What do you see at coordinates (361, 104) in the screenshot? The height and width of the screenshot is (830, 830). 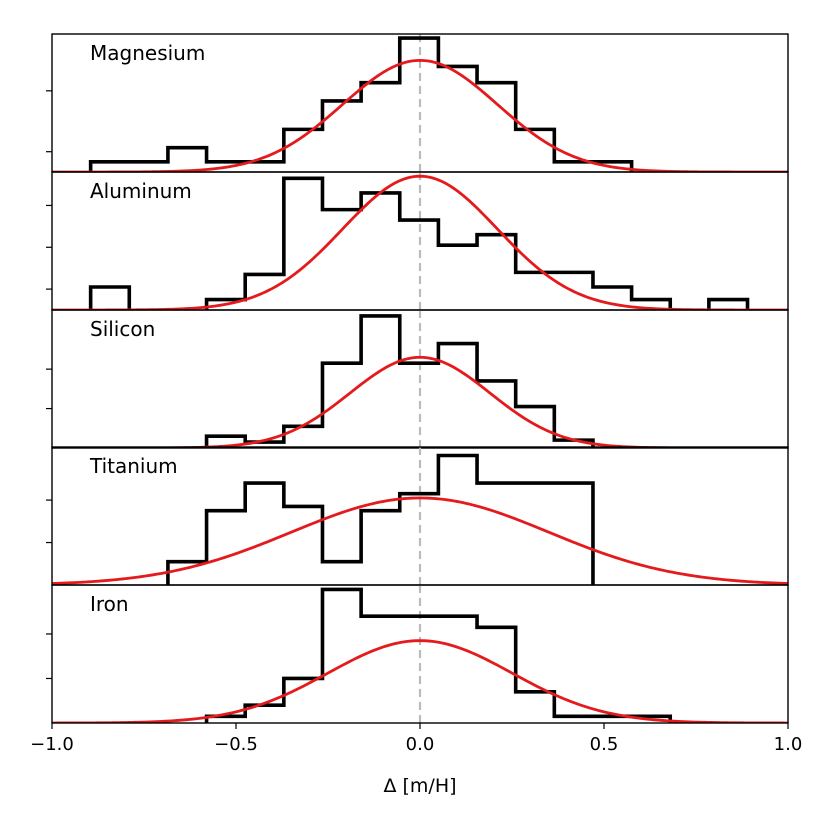 I see `histogram-magnesium` at bounding box center [361, 104].